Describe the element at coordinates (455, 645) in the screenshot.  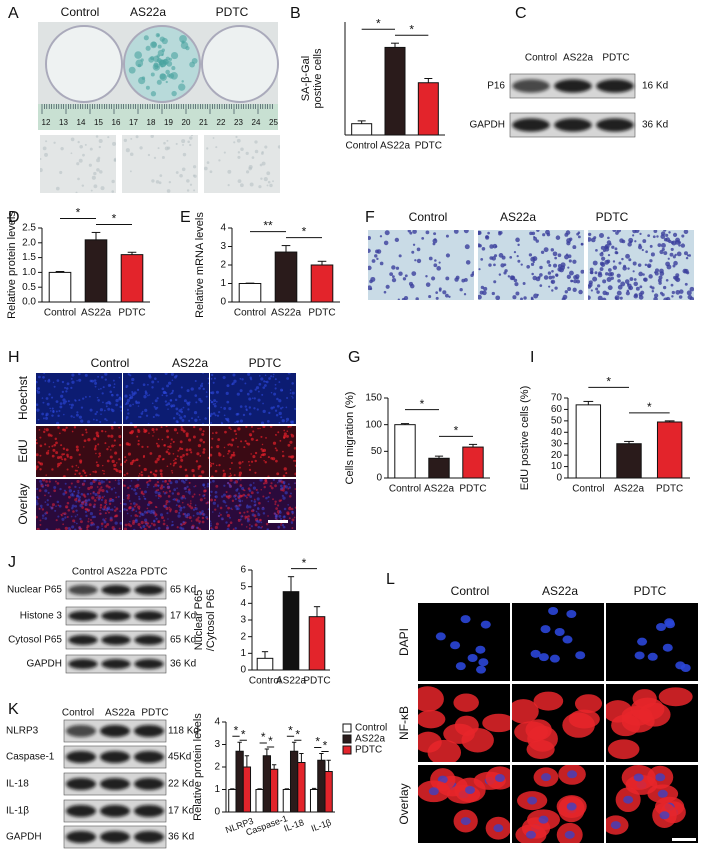
I see `nucleus` at that location.